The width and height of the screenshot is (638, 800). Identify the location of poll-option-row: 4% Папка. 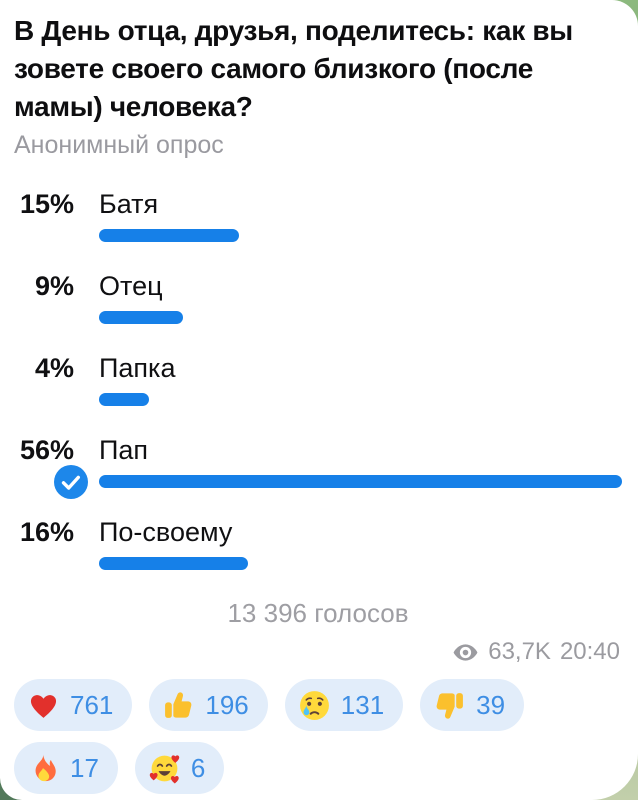
(318, 379).